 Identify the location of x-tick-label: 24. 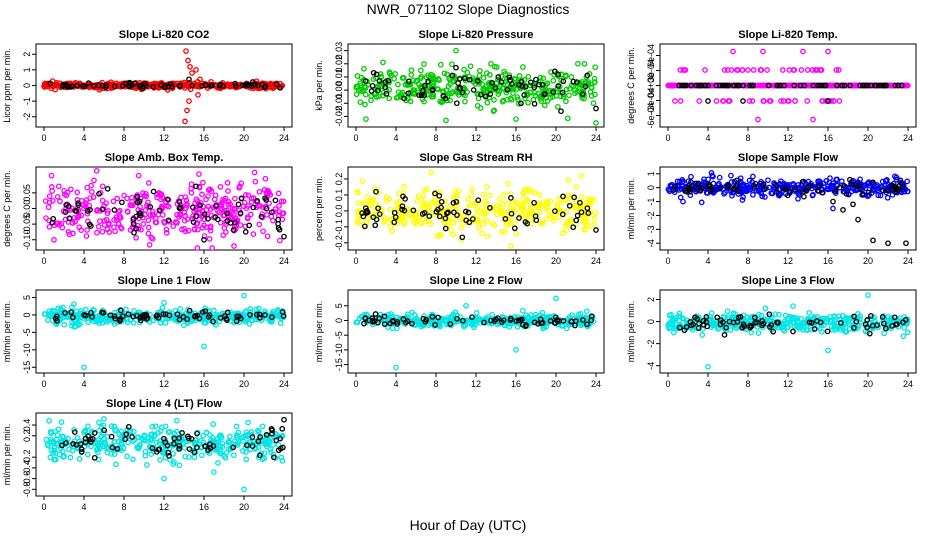
(596, 384).